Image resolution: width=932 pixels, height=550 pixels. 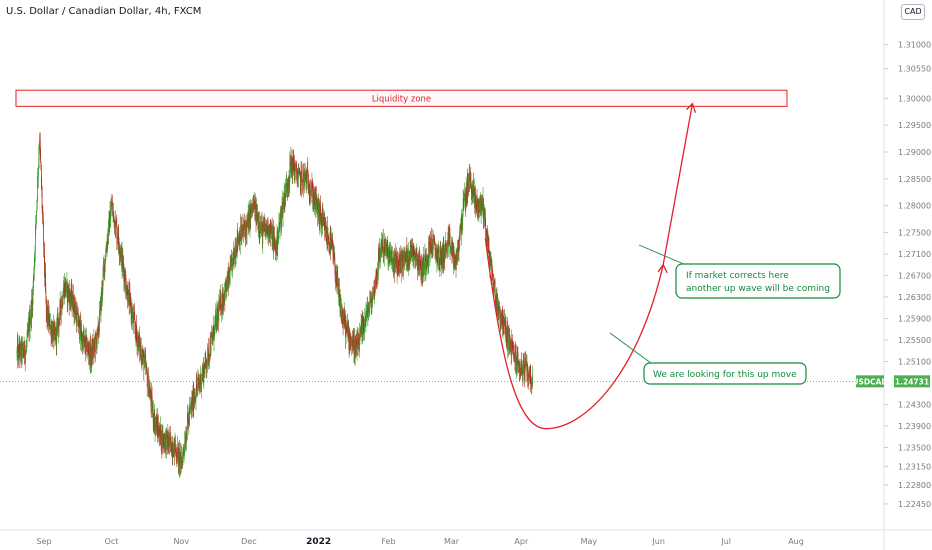 What do you see at coordinates (913, 12) in the screenshot?
I see `currency-badge: CAD` at bounding box center [913, 12].